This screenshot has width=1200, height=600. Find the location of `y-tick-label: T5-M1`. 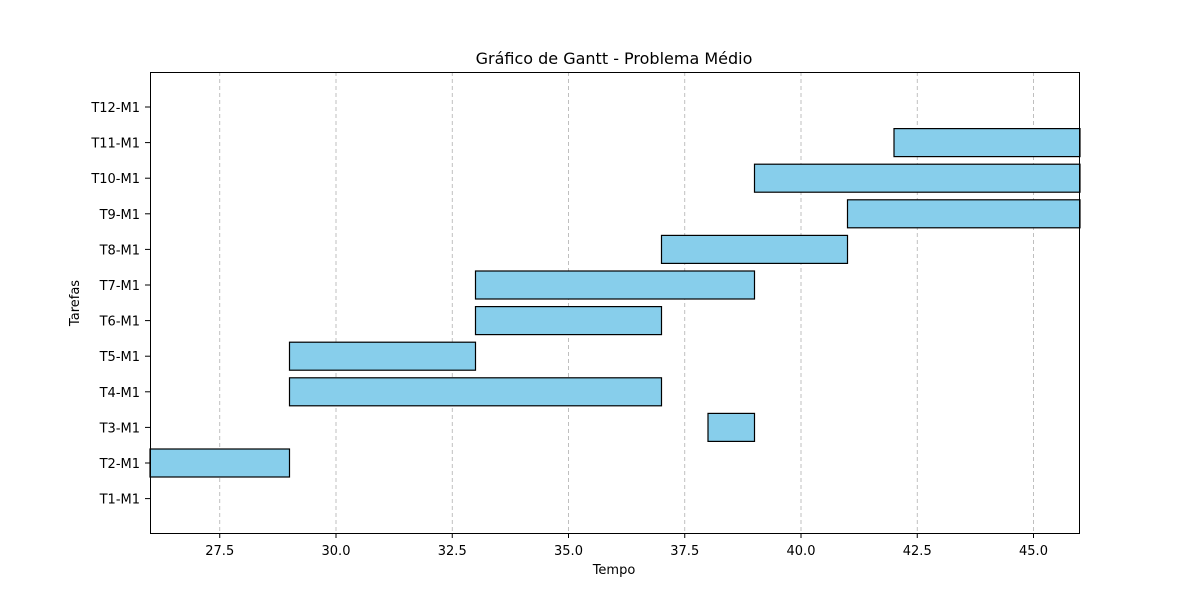

y-tick-label: T5-M1 is located at coordinates (119, 357).